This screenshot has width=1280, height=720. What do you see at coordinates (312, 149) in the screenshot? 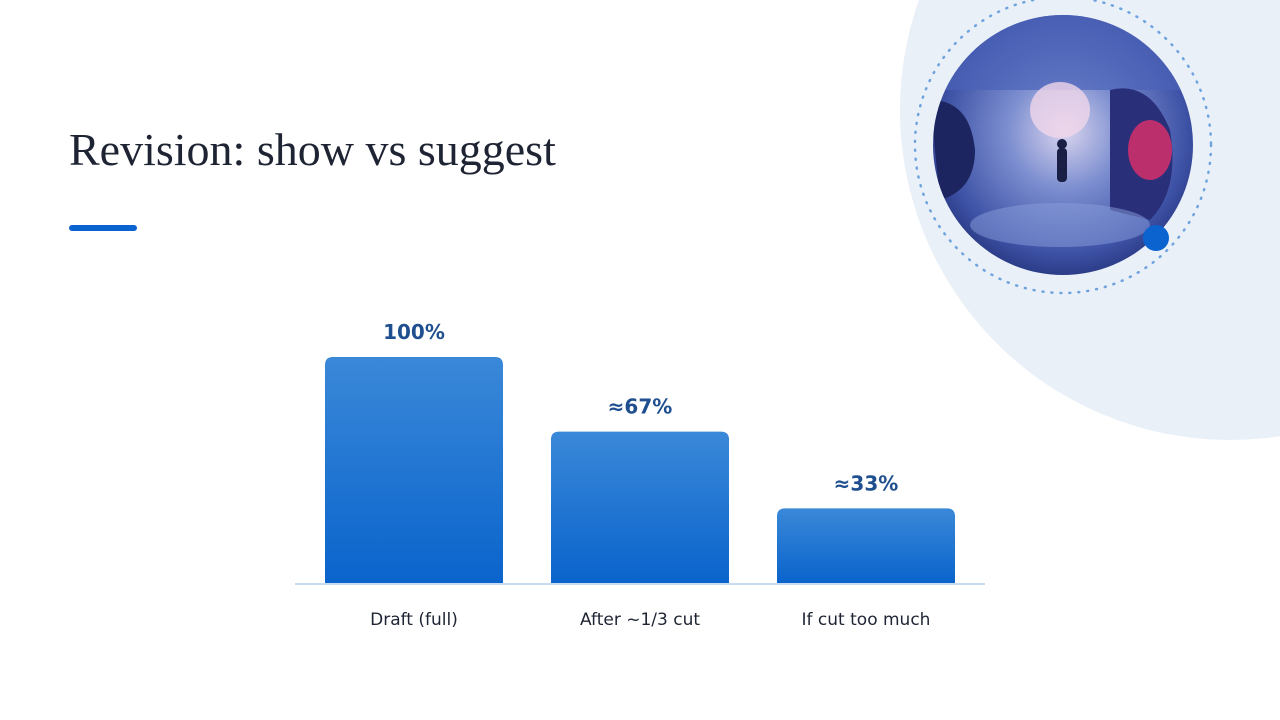
I see `chart-title: Revision: show vs suggest` at bounding box center [312, 149].